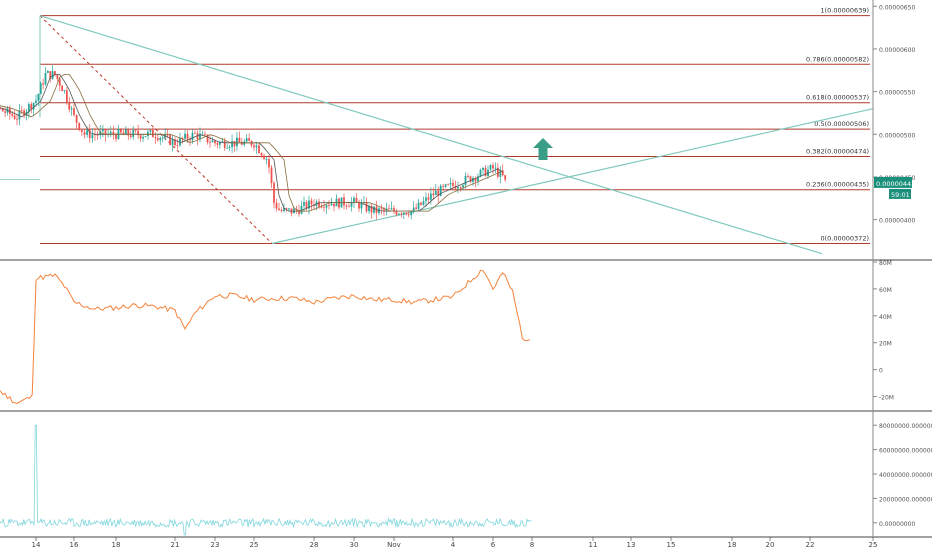  Describe the element at coordinates (810, 545) in the screenshot. I see `x-tick-label: 22` at that location.